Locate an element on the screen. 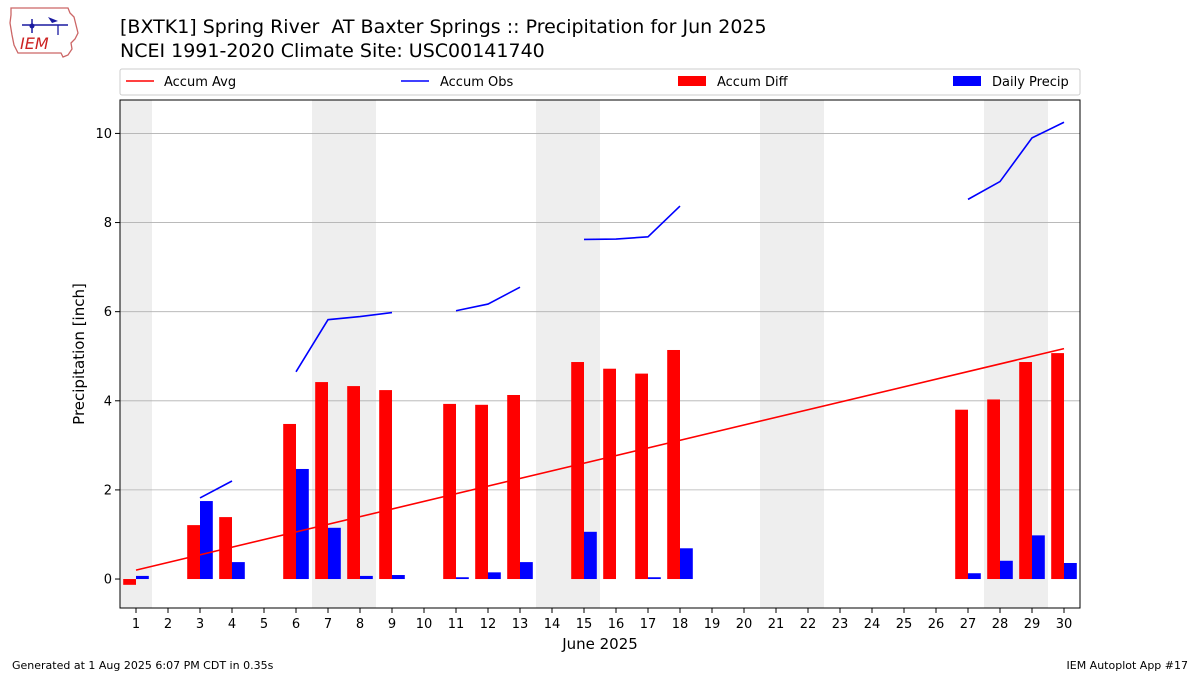 This screenshot has height=675, width=1200. x-tick-label-5: 5 is located at coordinates (264, 624).